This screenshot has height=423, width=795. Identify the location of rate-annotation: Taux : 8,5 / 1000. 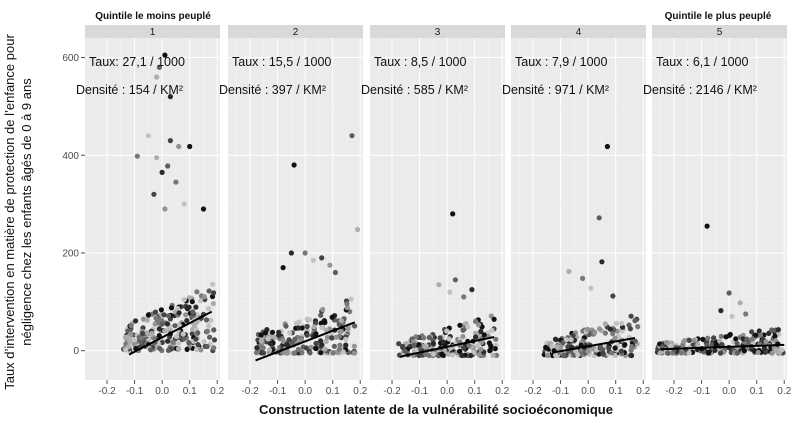
(420, 62).